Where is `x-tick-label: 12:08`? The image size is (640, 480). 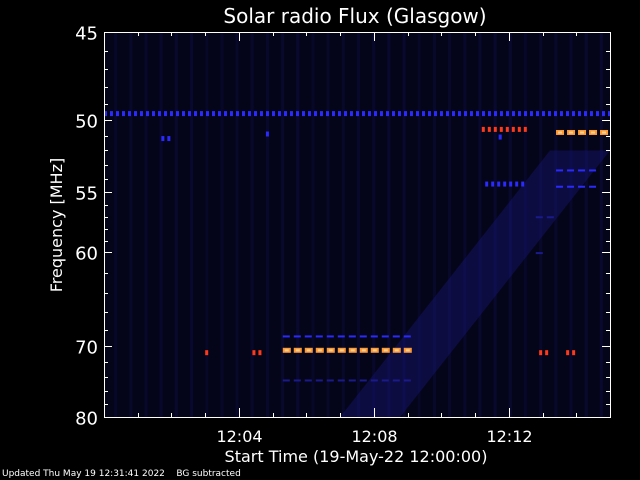 x-tick-label: 12:08 is located at coordinates (374, 436).